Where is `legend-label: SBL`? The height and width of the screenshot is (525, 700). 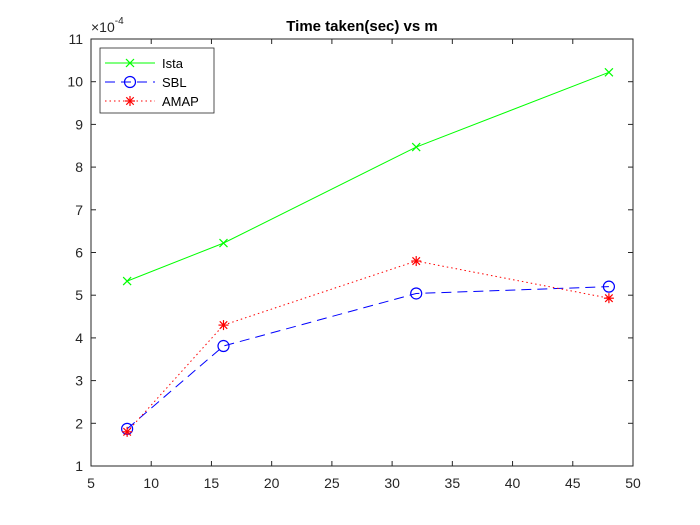 legend-label: SBL is located at coordinates (174, 82).